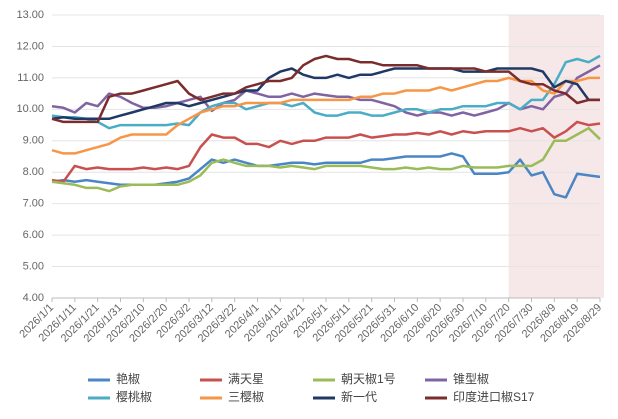 Image resolution: width=618 pixels, height=419 pixels. I want to click on legend-item: 三樱椒, so click(232, 396).